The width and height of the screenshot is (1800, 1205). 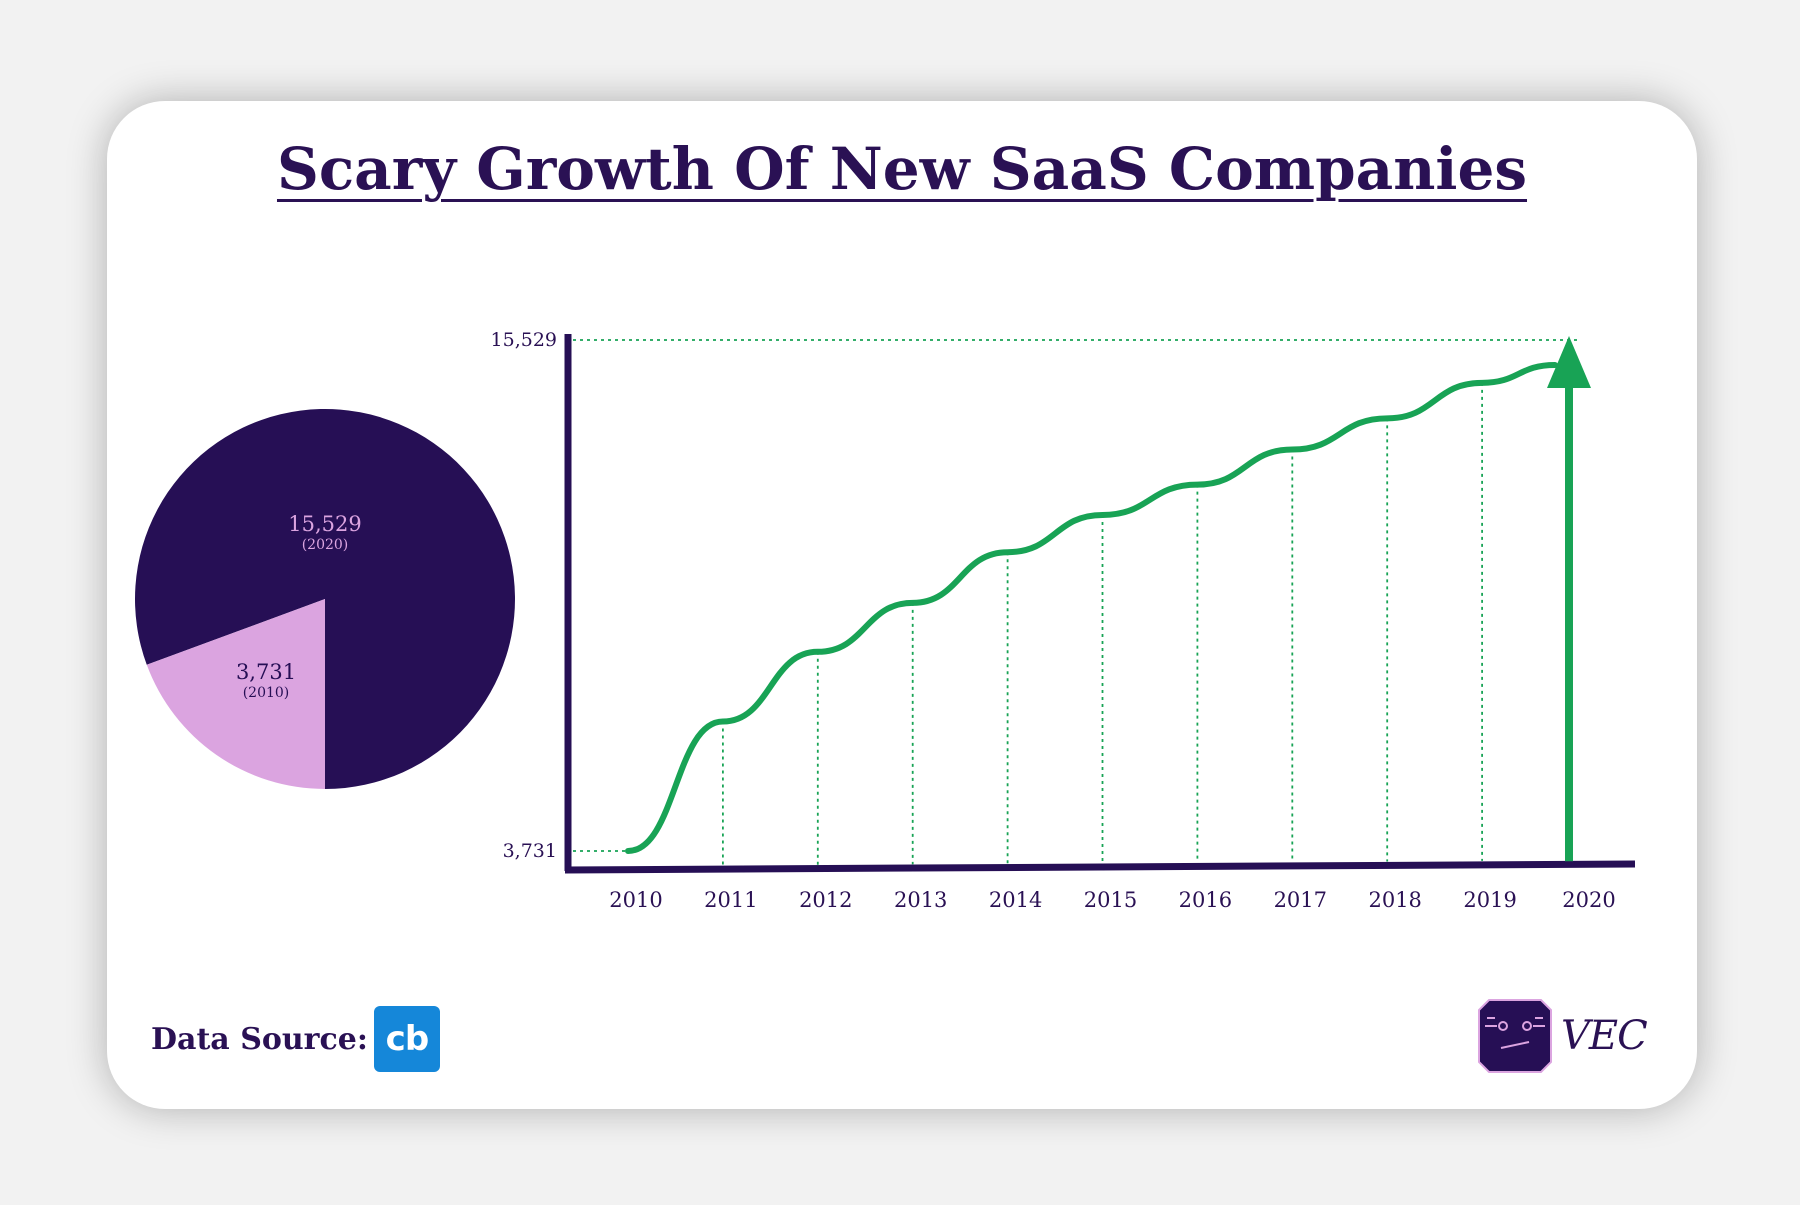 What do you see at coordinates (1394, 900) in the screenshot?
I see `x-tick-label: 2018` at bounding box center [1394, 900].